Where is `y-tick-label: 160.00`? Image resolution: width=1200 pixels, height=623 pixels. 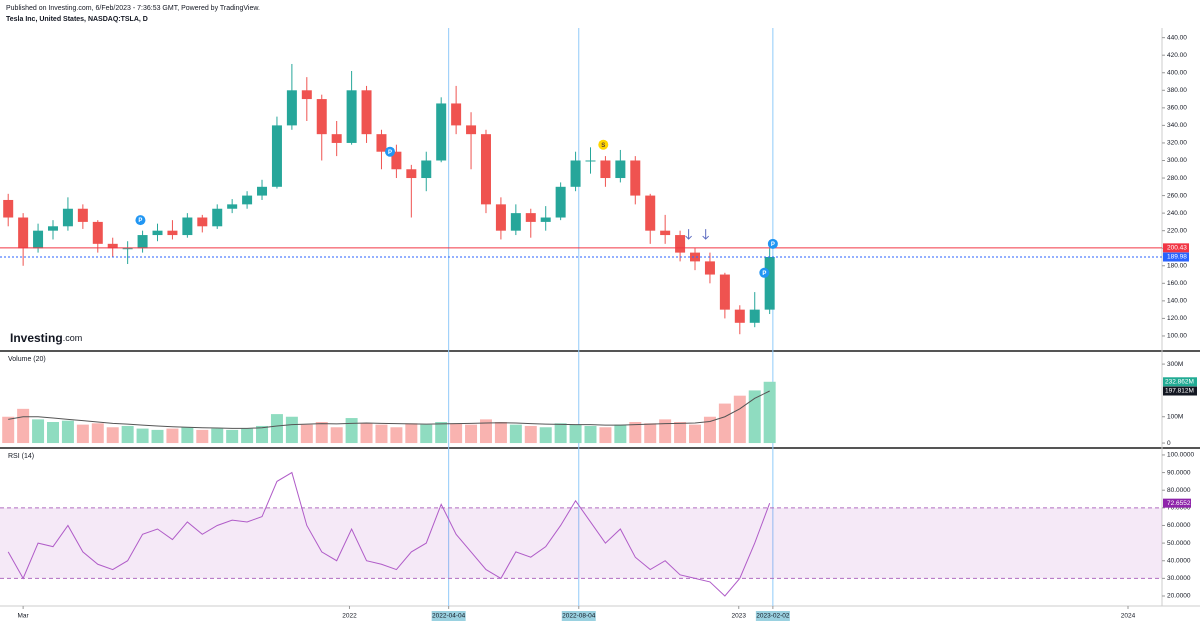 y-tick-label: 160.00 is located at coordinates (1177, 283).